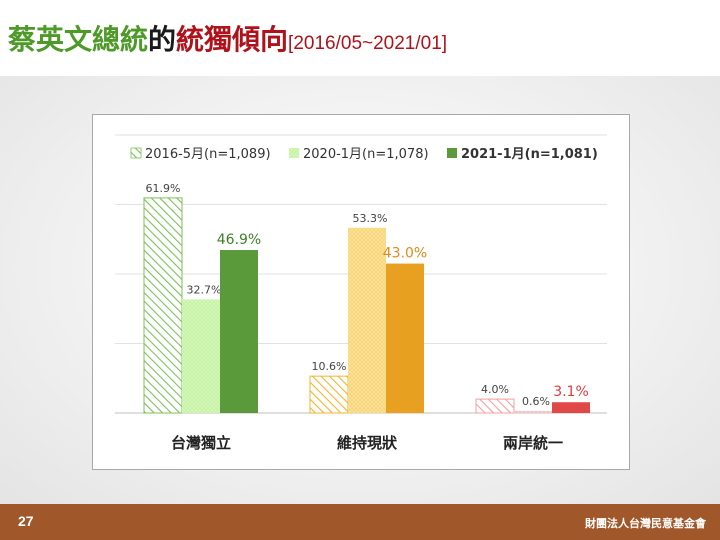 The image size is (720, 540). I want to click on data-label: 3.1%, so click(571, 392).